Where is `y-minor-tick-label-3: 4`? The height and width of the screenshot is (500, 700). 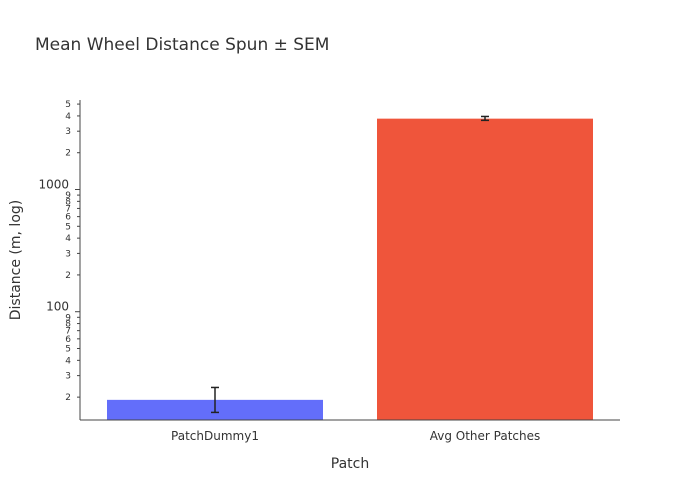
y-minor-tick-label-3: 4 is located at coordinates (68, 361).